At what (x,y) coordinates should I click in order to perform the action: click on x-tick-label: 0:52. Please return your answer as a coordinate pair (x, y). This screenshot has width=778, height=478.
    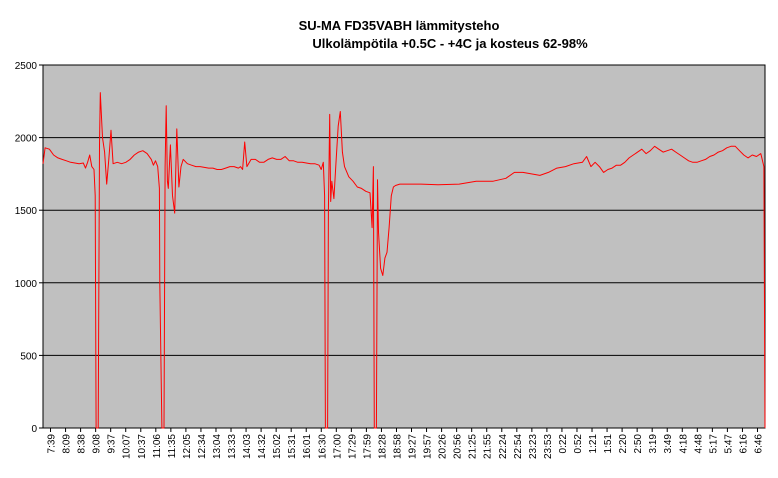
    Looking at the image, I should click on (578, 444).